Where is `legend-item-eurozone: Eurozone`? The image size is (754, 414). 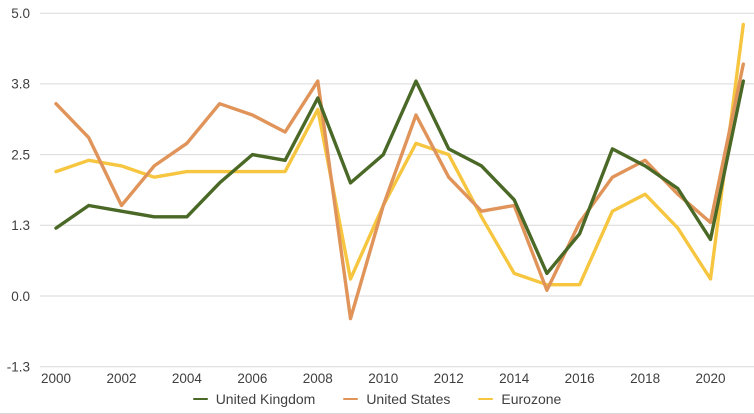
legend-item-eurozone: Eurozone is located at coordinates (519, 399).